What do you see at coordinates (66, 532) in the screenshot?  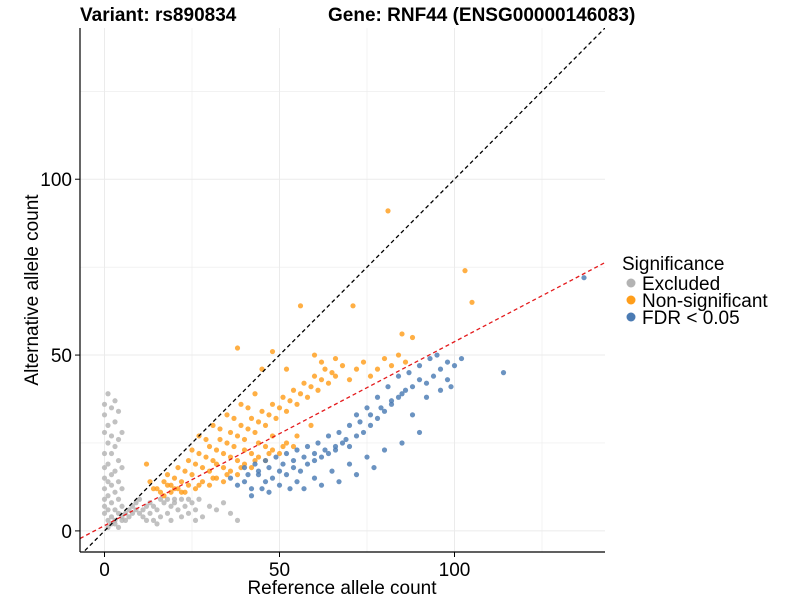 I see `y-tick-label: 0` at bounding box center [66, 532].